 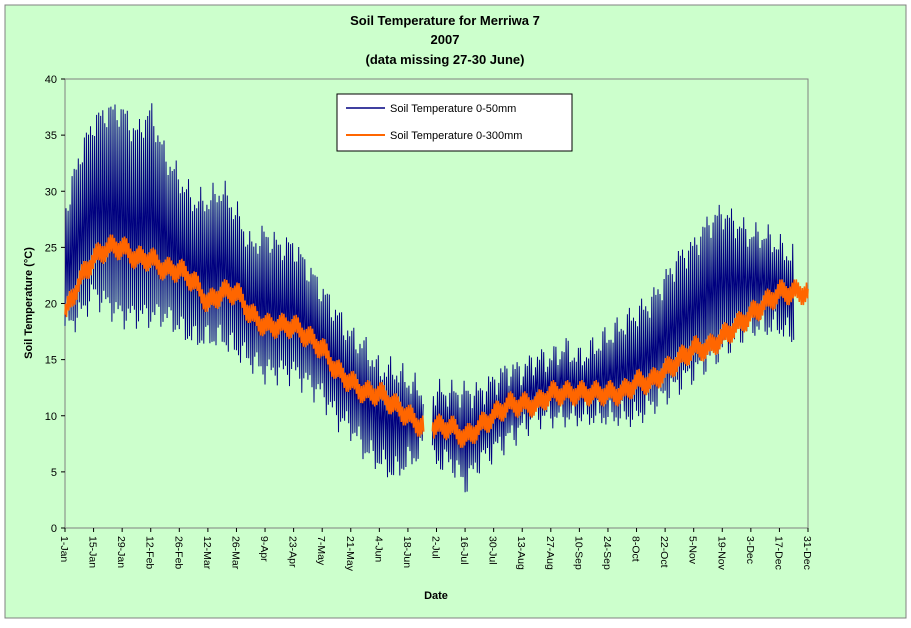 I want to click on y-axis-title: Soil Temperature (°C), so click(x=29, y=303).